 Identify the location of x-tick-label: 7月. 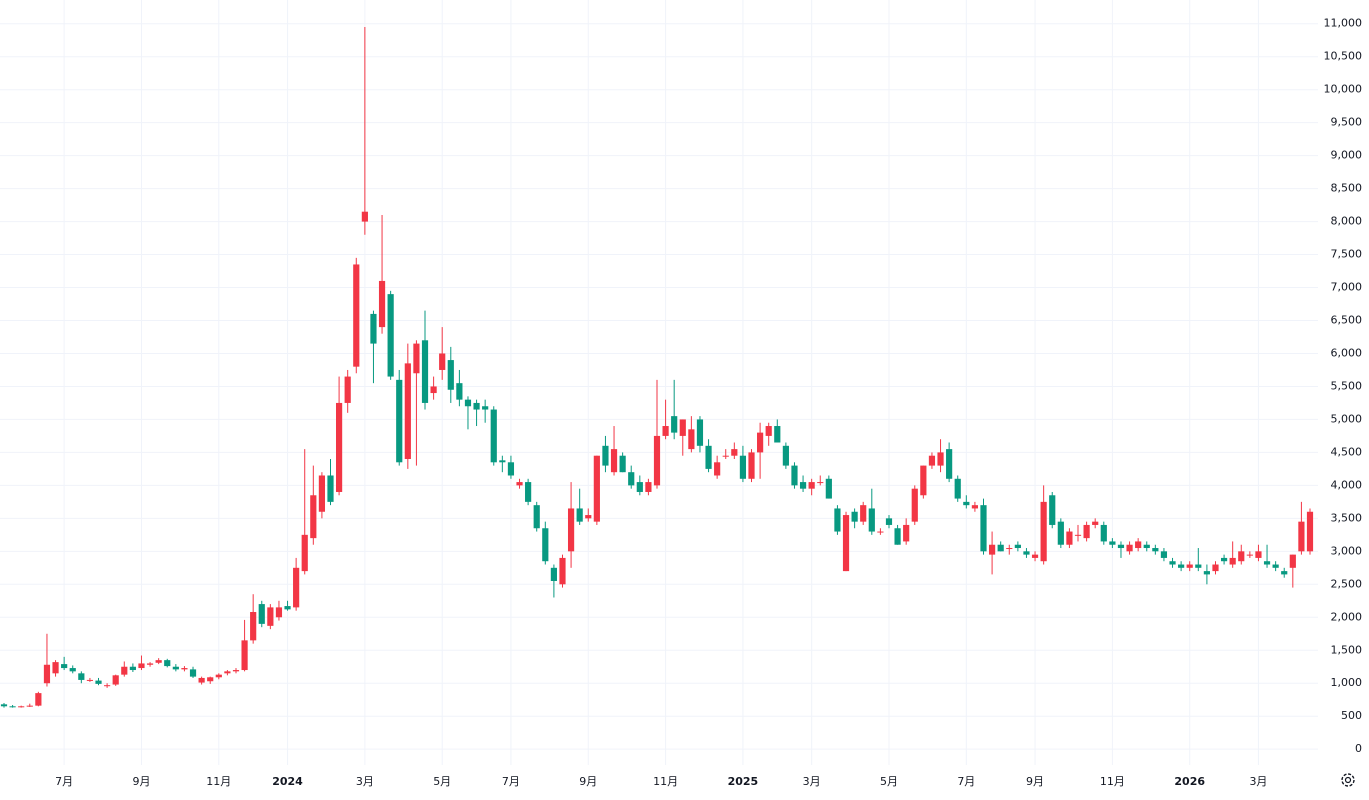
(511, 781).